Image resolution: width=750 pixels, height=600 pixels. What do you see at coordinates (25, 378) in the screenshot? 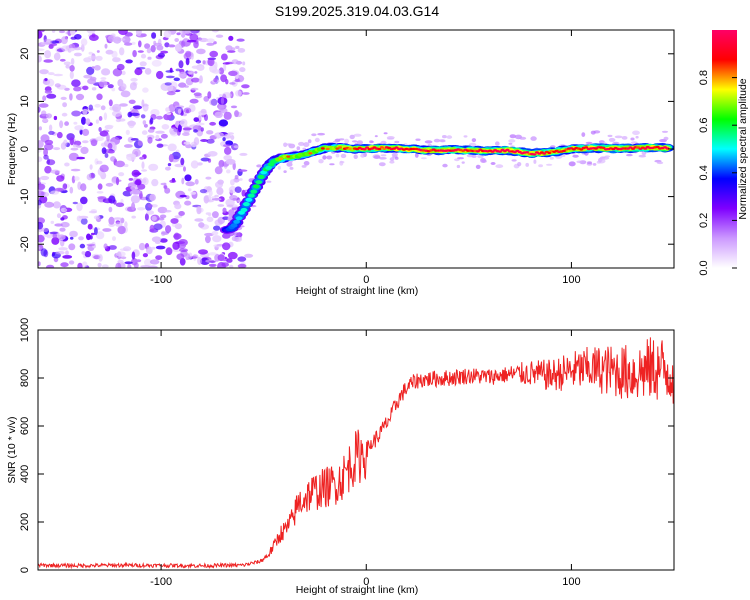
I see `y-tick-label: 800` at bounding box center [25, 378].